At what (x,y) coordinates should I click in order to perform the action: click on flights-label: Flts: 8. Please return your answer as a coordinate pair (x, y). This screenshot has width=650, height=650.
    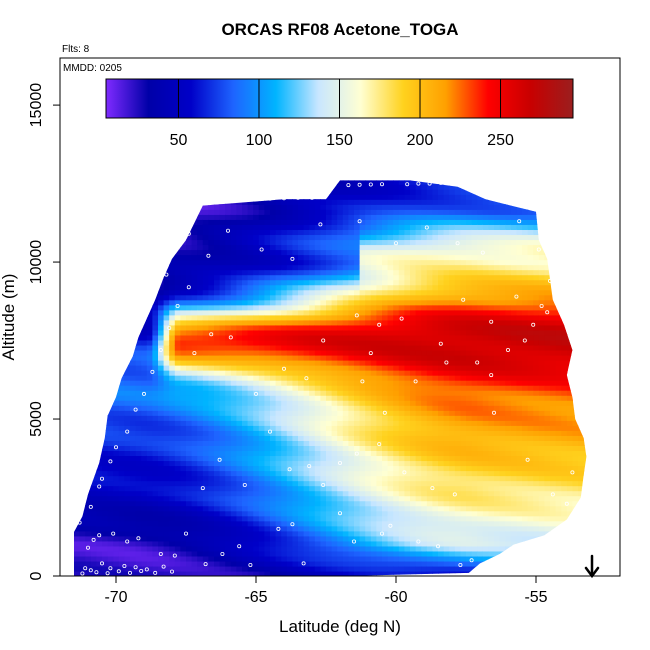
    Looking at the image, I should click on (76, 49).